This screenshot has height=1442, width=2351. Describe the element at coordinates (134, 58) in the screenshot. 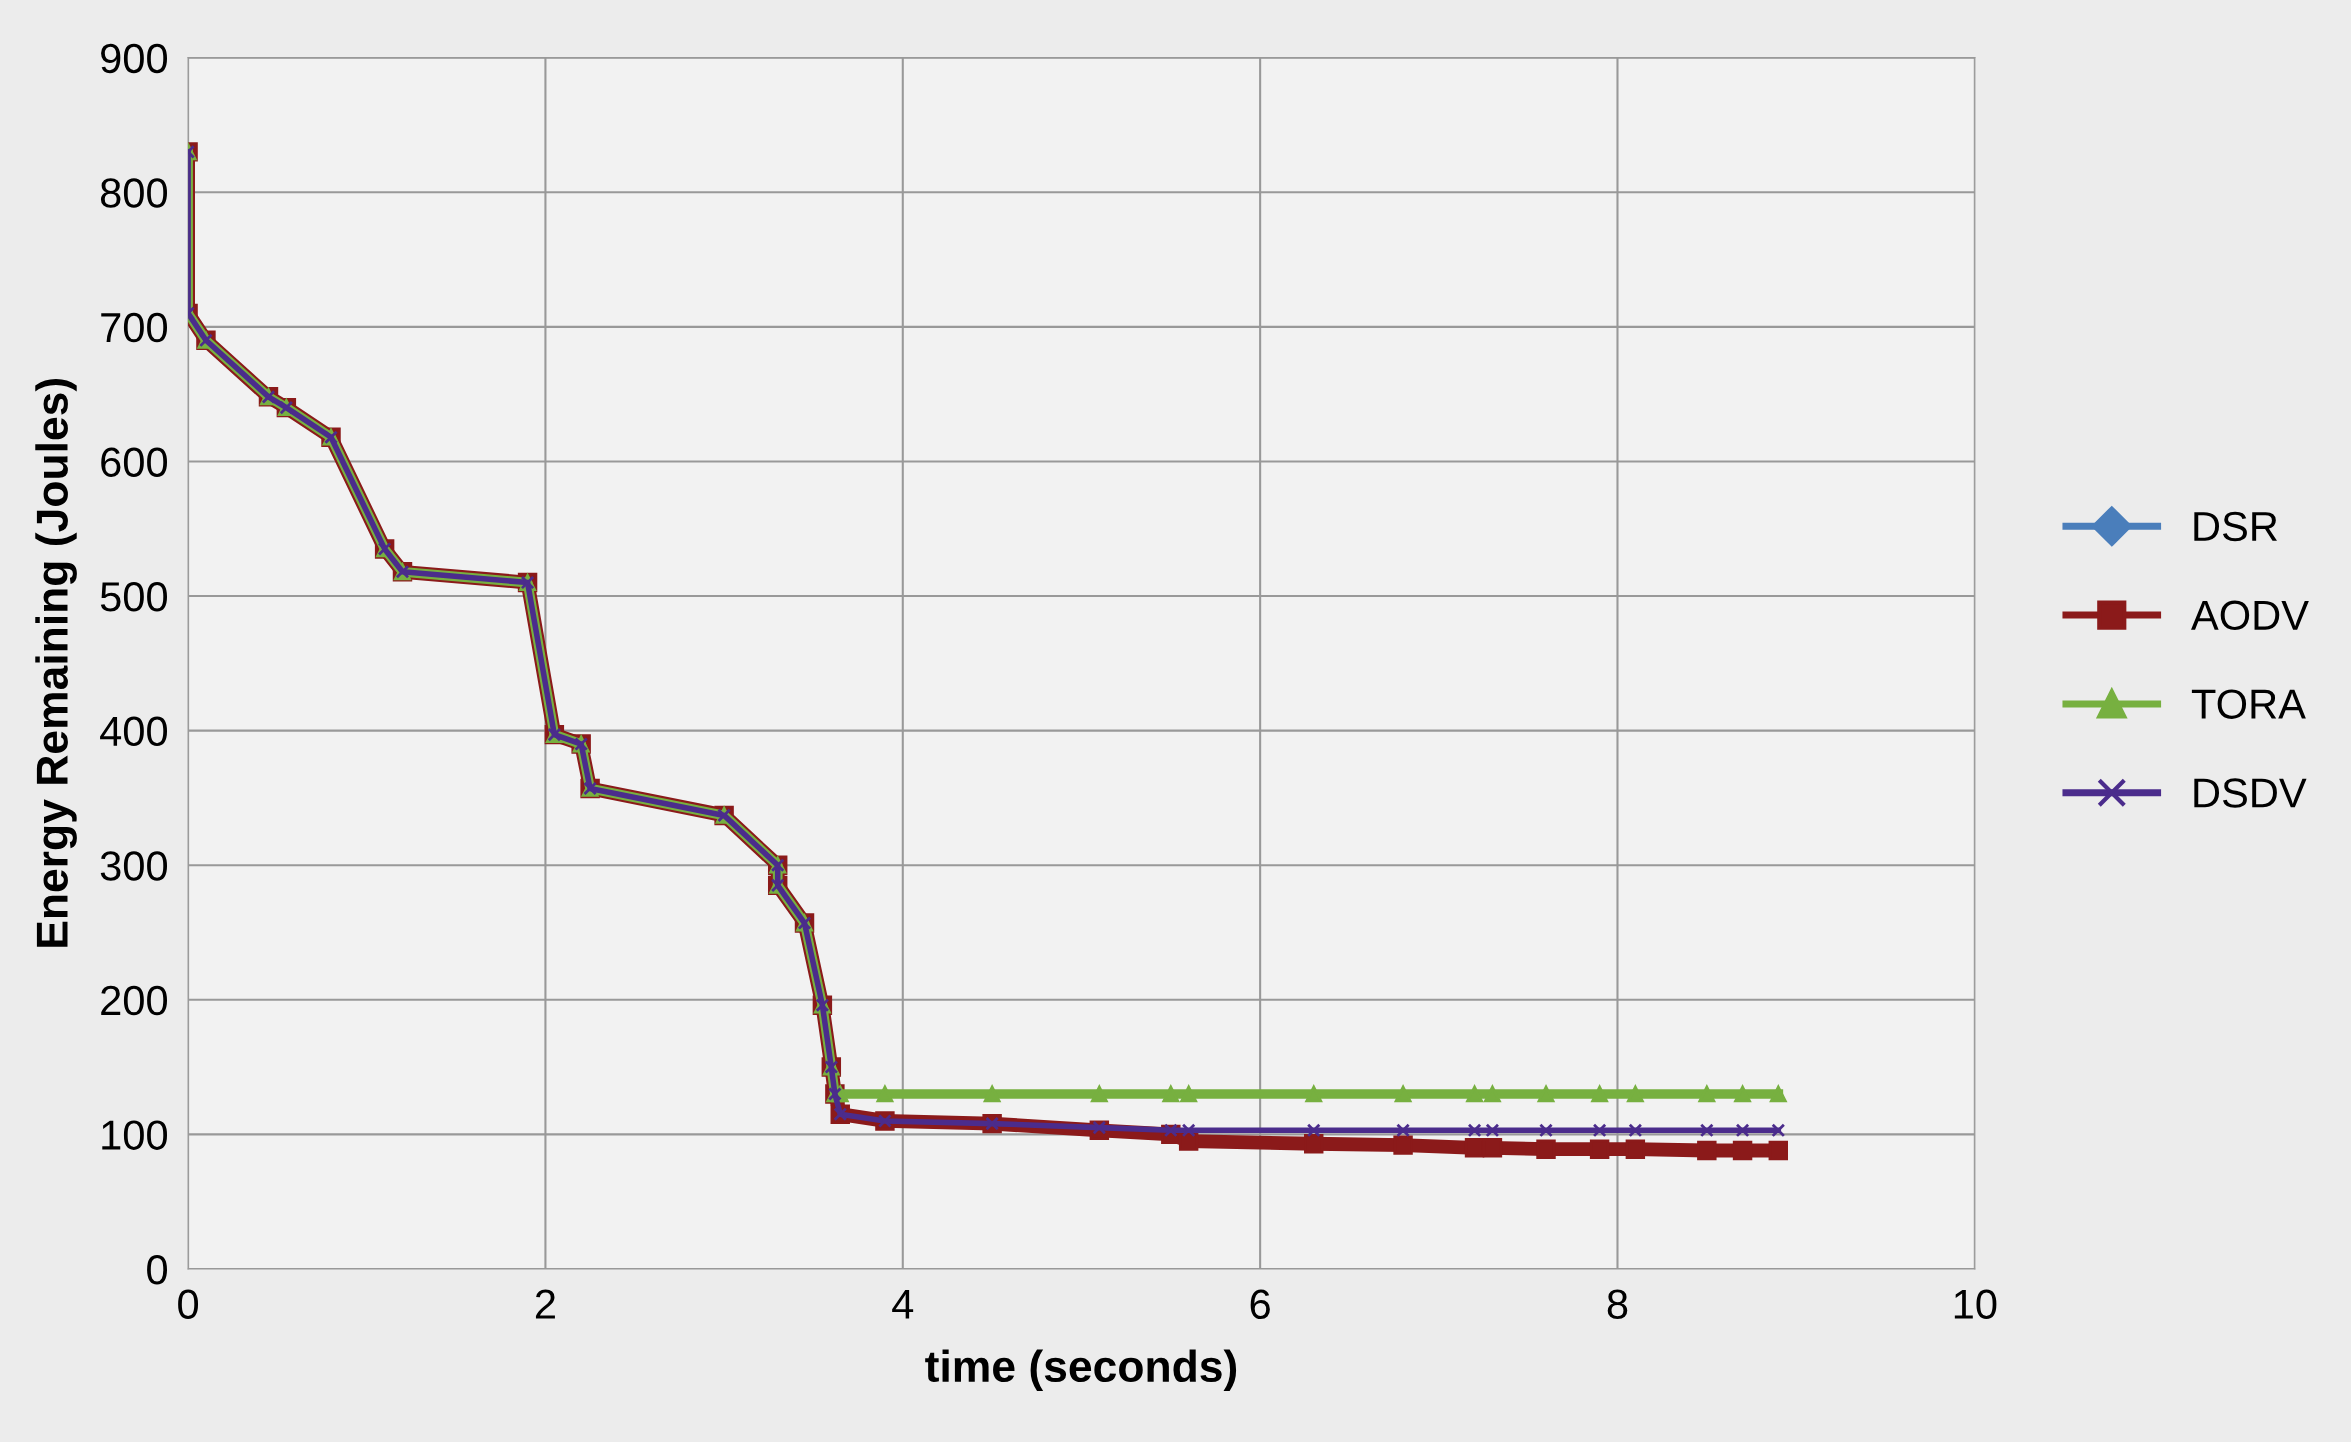

I see `y-tick-label: 900` at that location.